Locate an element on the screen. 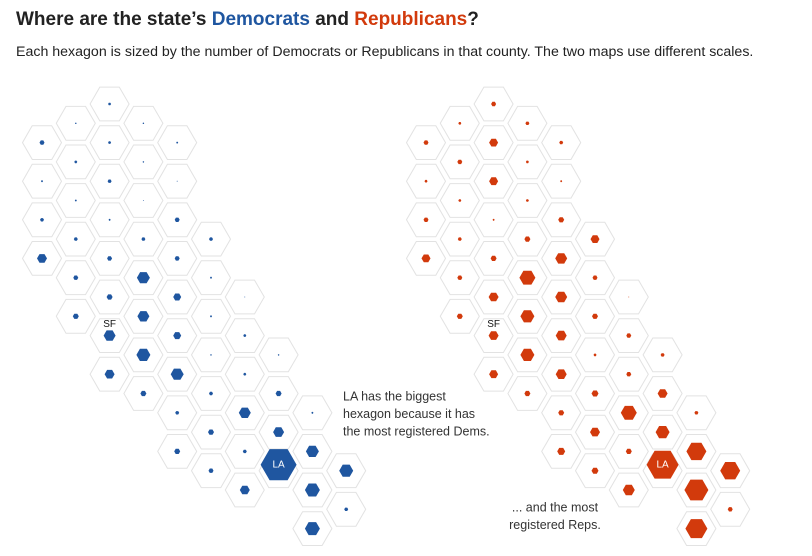 The height and width of the screenshot is (556, 812). annotation: ... and the most is located at coordinates (555, 507).